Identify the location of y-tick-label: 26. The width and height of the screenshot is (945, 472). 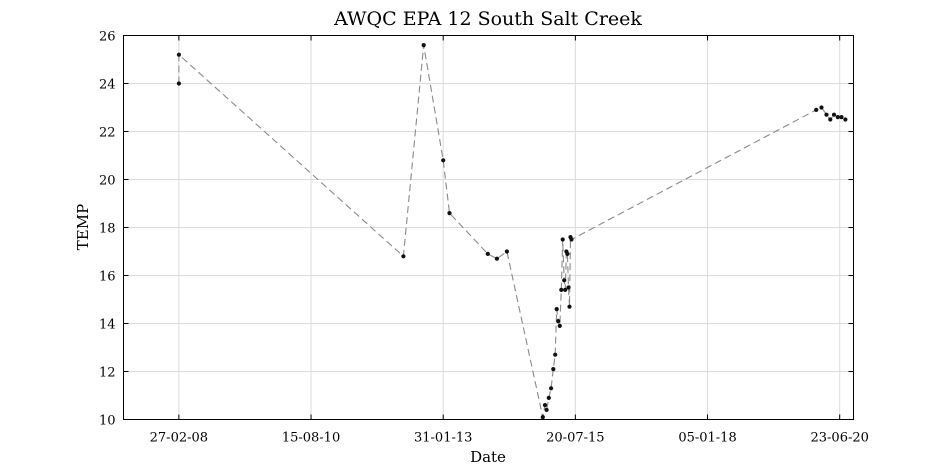
(107, 37).